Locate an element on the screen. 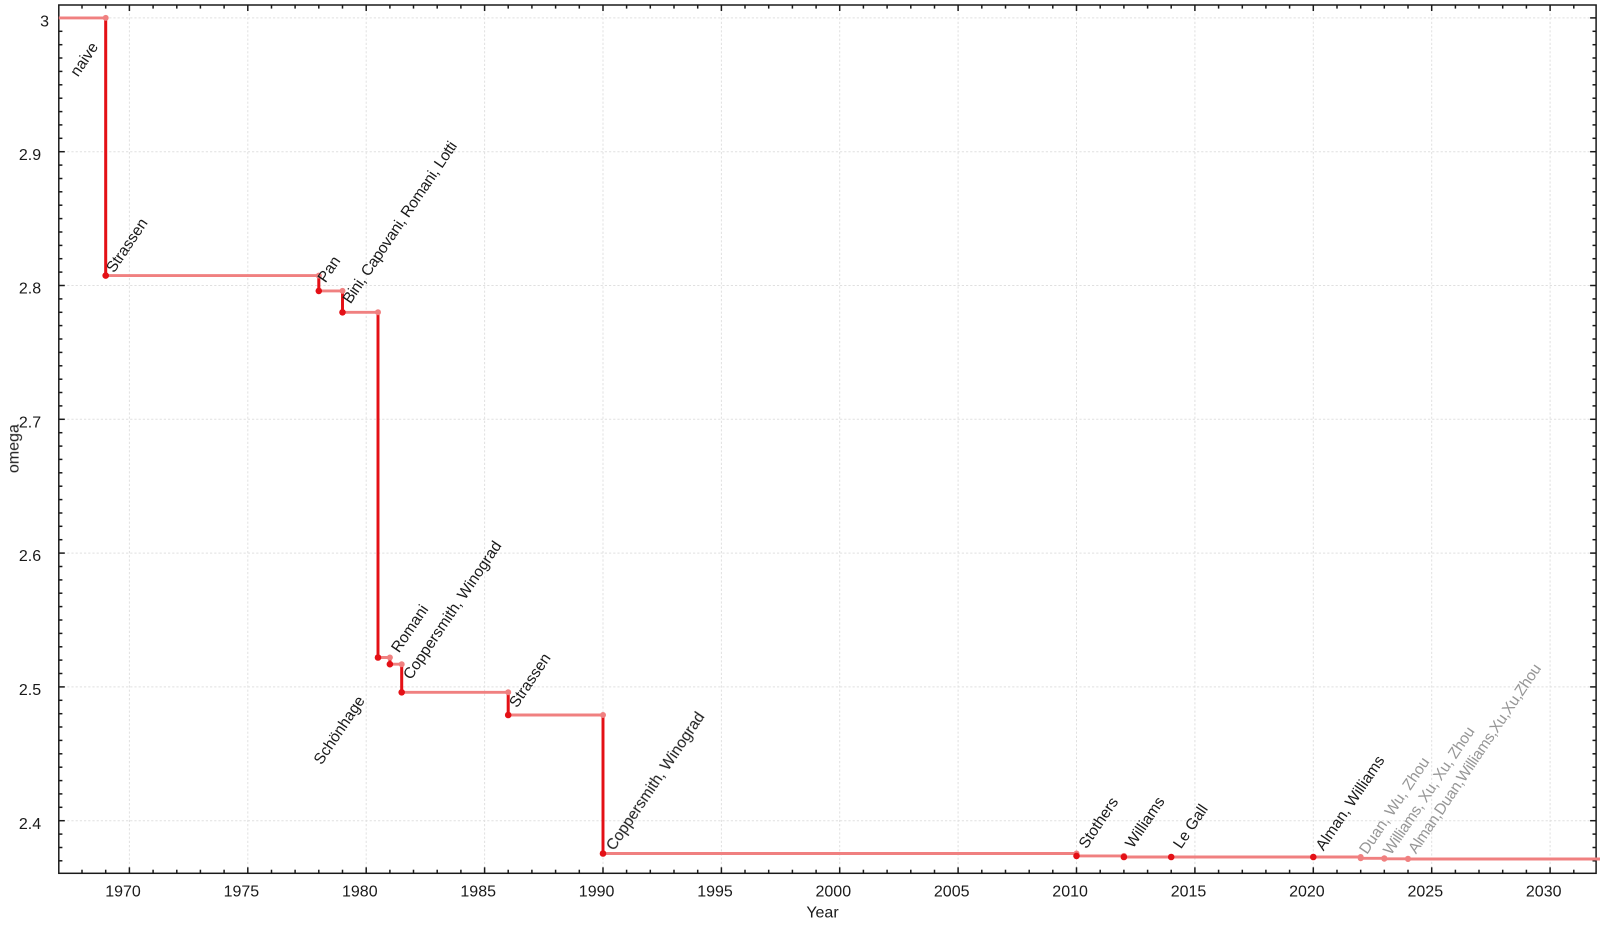 This screenshot has width=1600, height=925. svg-text: 2.5 is located at coordinates (30, 690).